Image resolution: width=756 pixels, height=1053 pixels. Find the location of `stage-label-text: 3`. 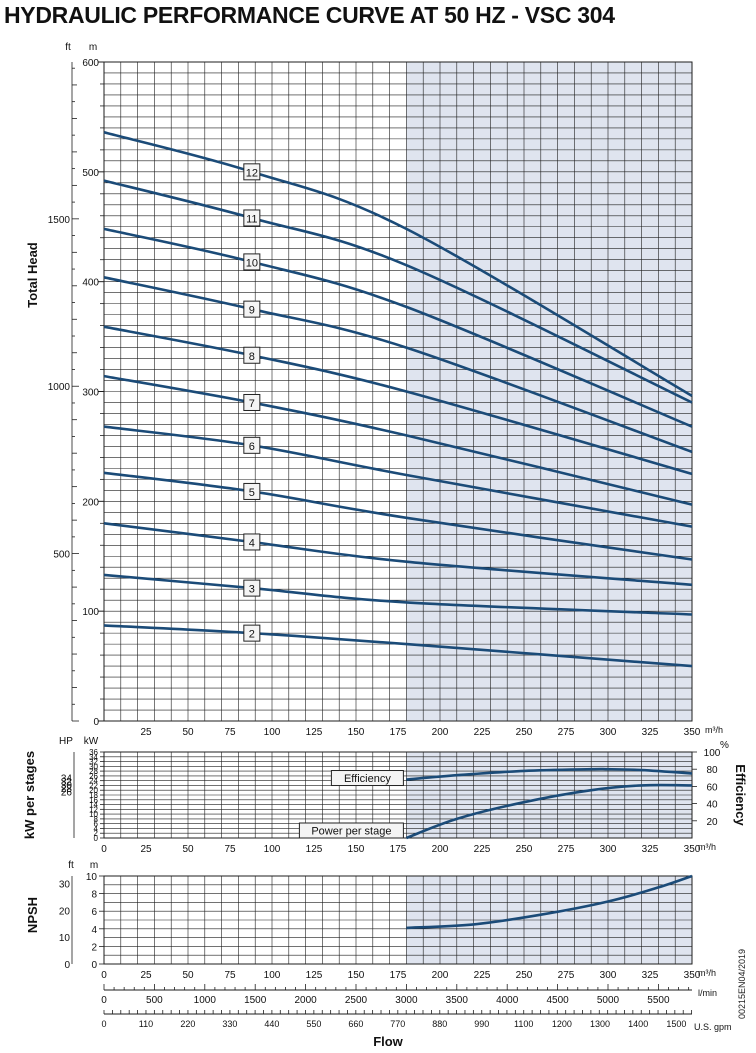

stage-label-text: 3 is located at coordinates (252, 590).